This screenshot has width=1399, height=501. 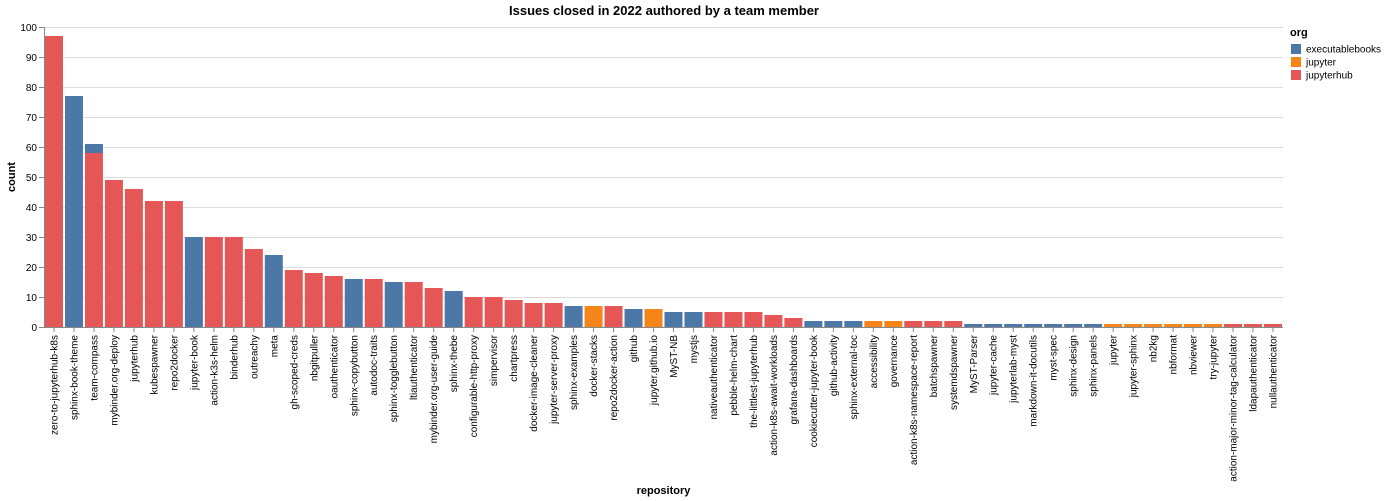 I want to click on x-tick-label: sphinx-thebe, so click(x=454, y=364).